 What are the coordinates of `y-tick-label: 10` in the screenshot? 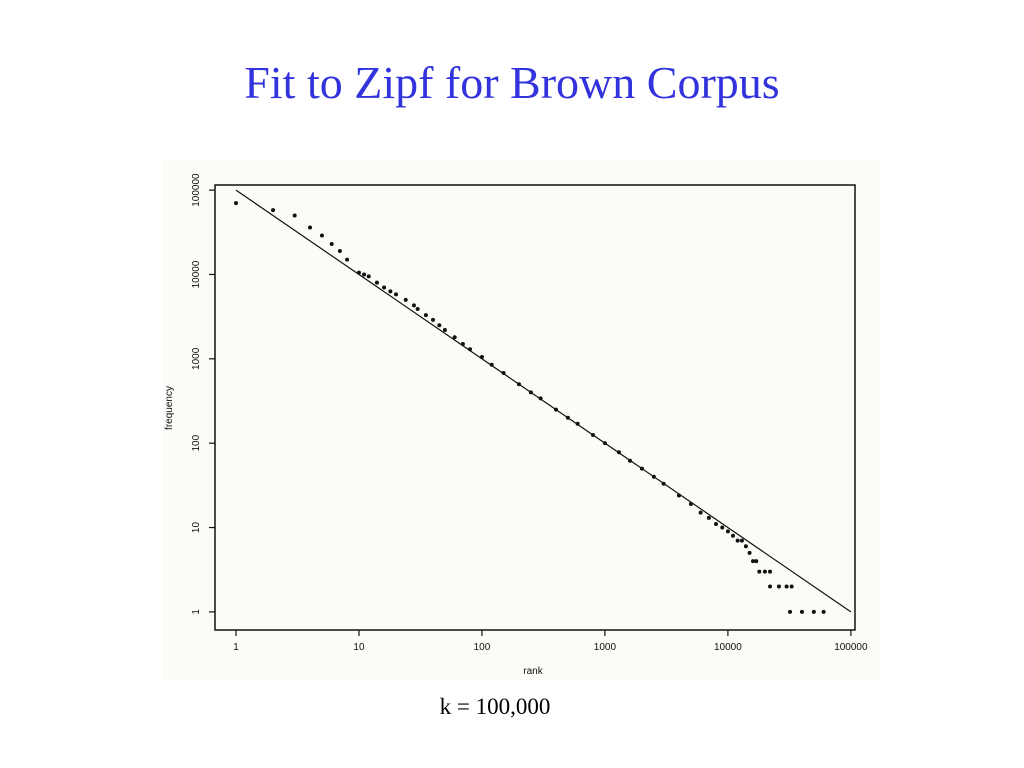 It's located at (196, 528).